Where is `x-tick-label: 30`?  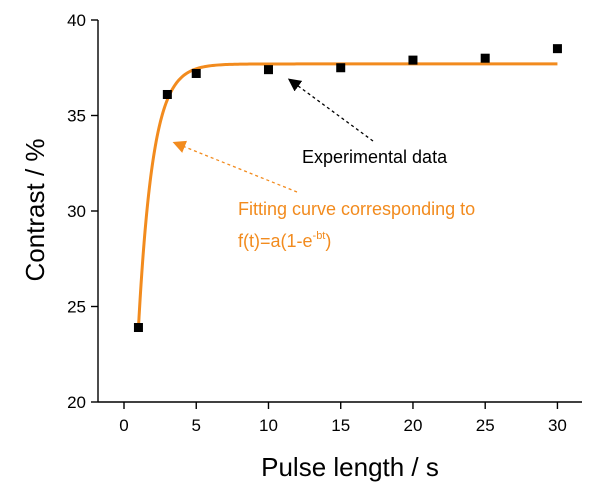
x-tick-label: 30 is located at coordinates (557, 425).